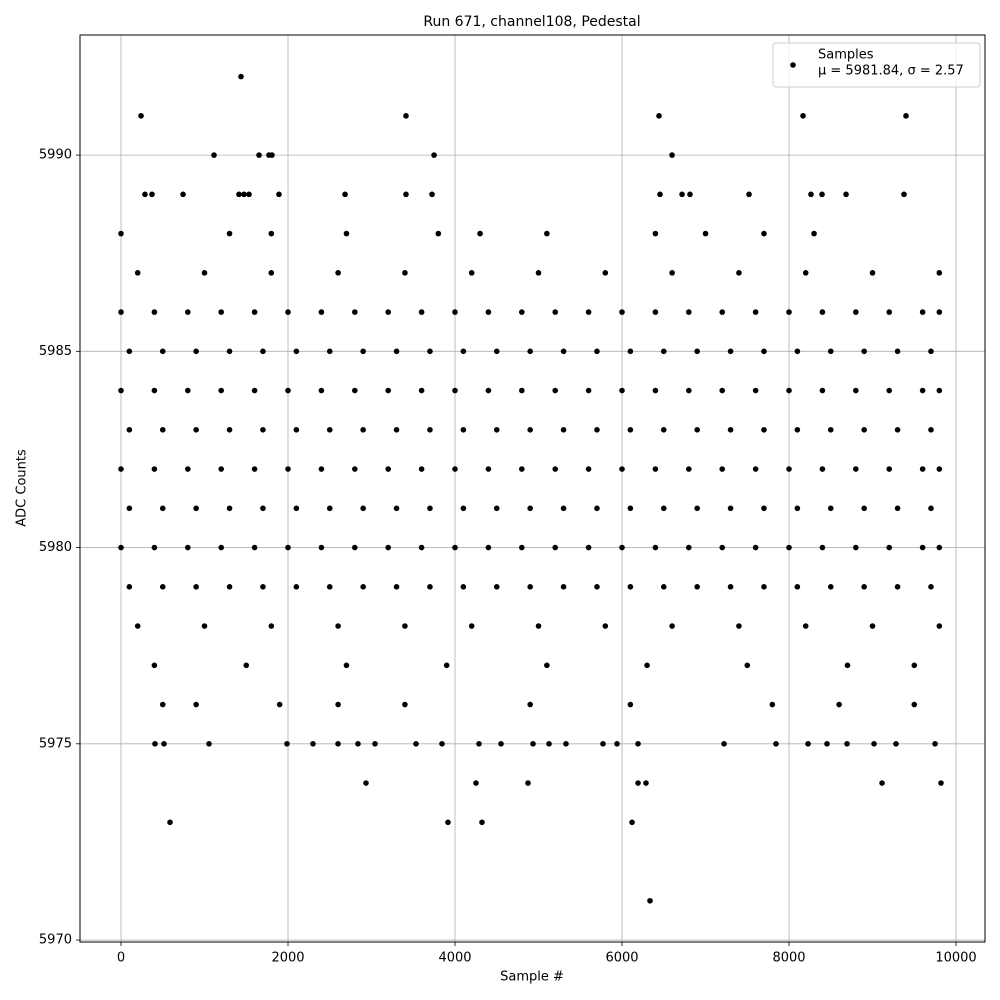 This screenshot has width=1000, height=1000. What do you see at coordinates (531, 22) in the screenshot?
I see `chart-title: Run 671, channel108, Pedestal` at bounding box center [531, 22].